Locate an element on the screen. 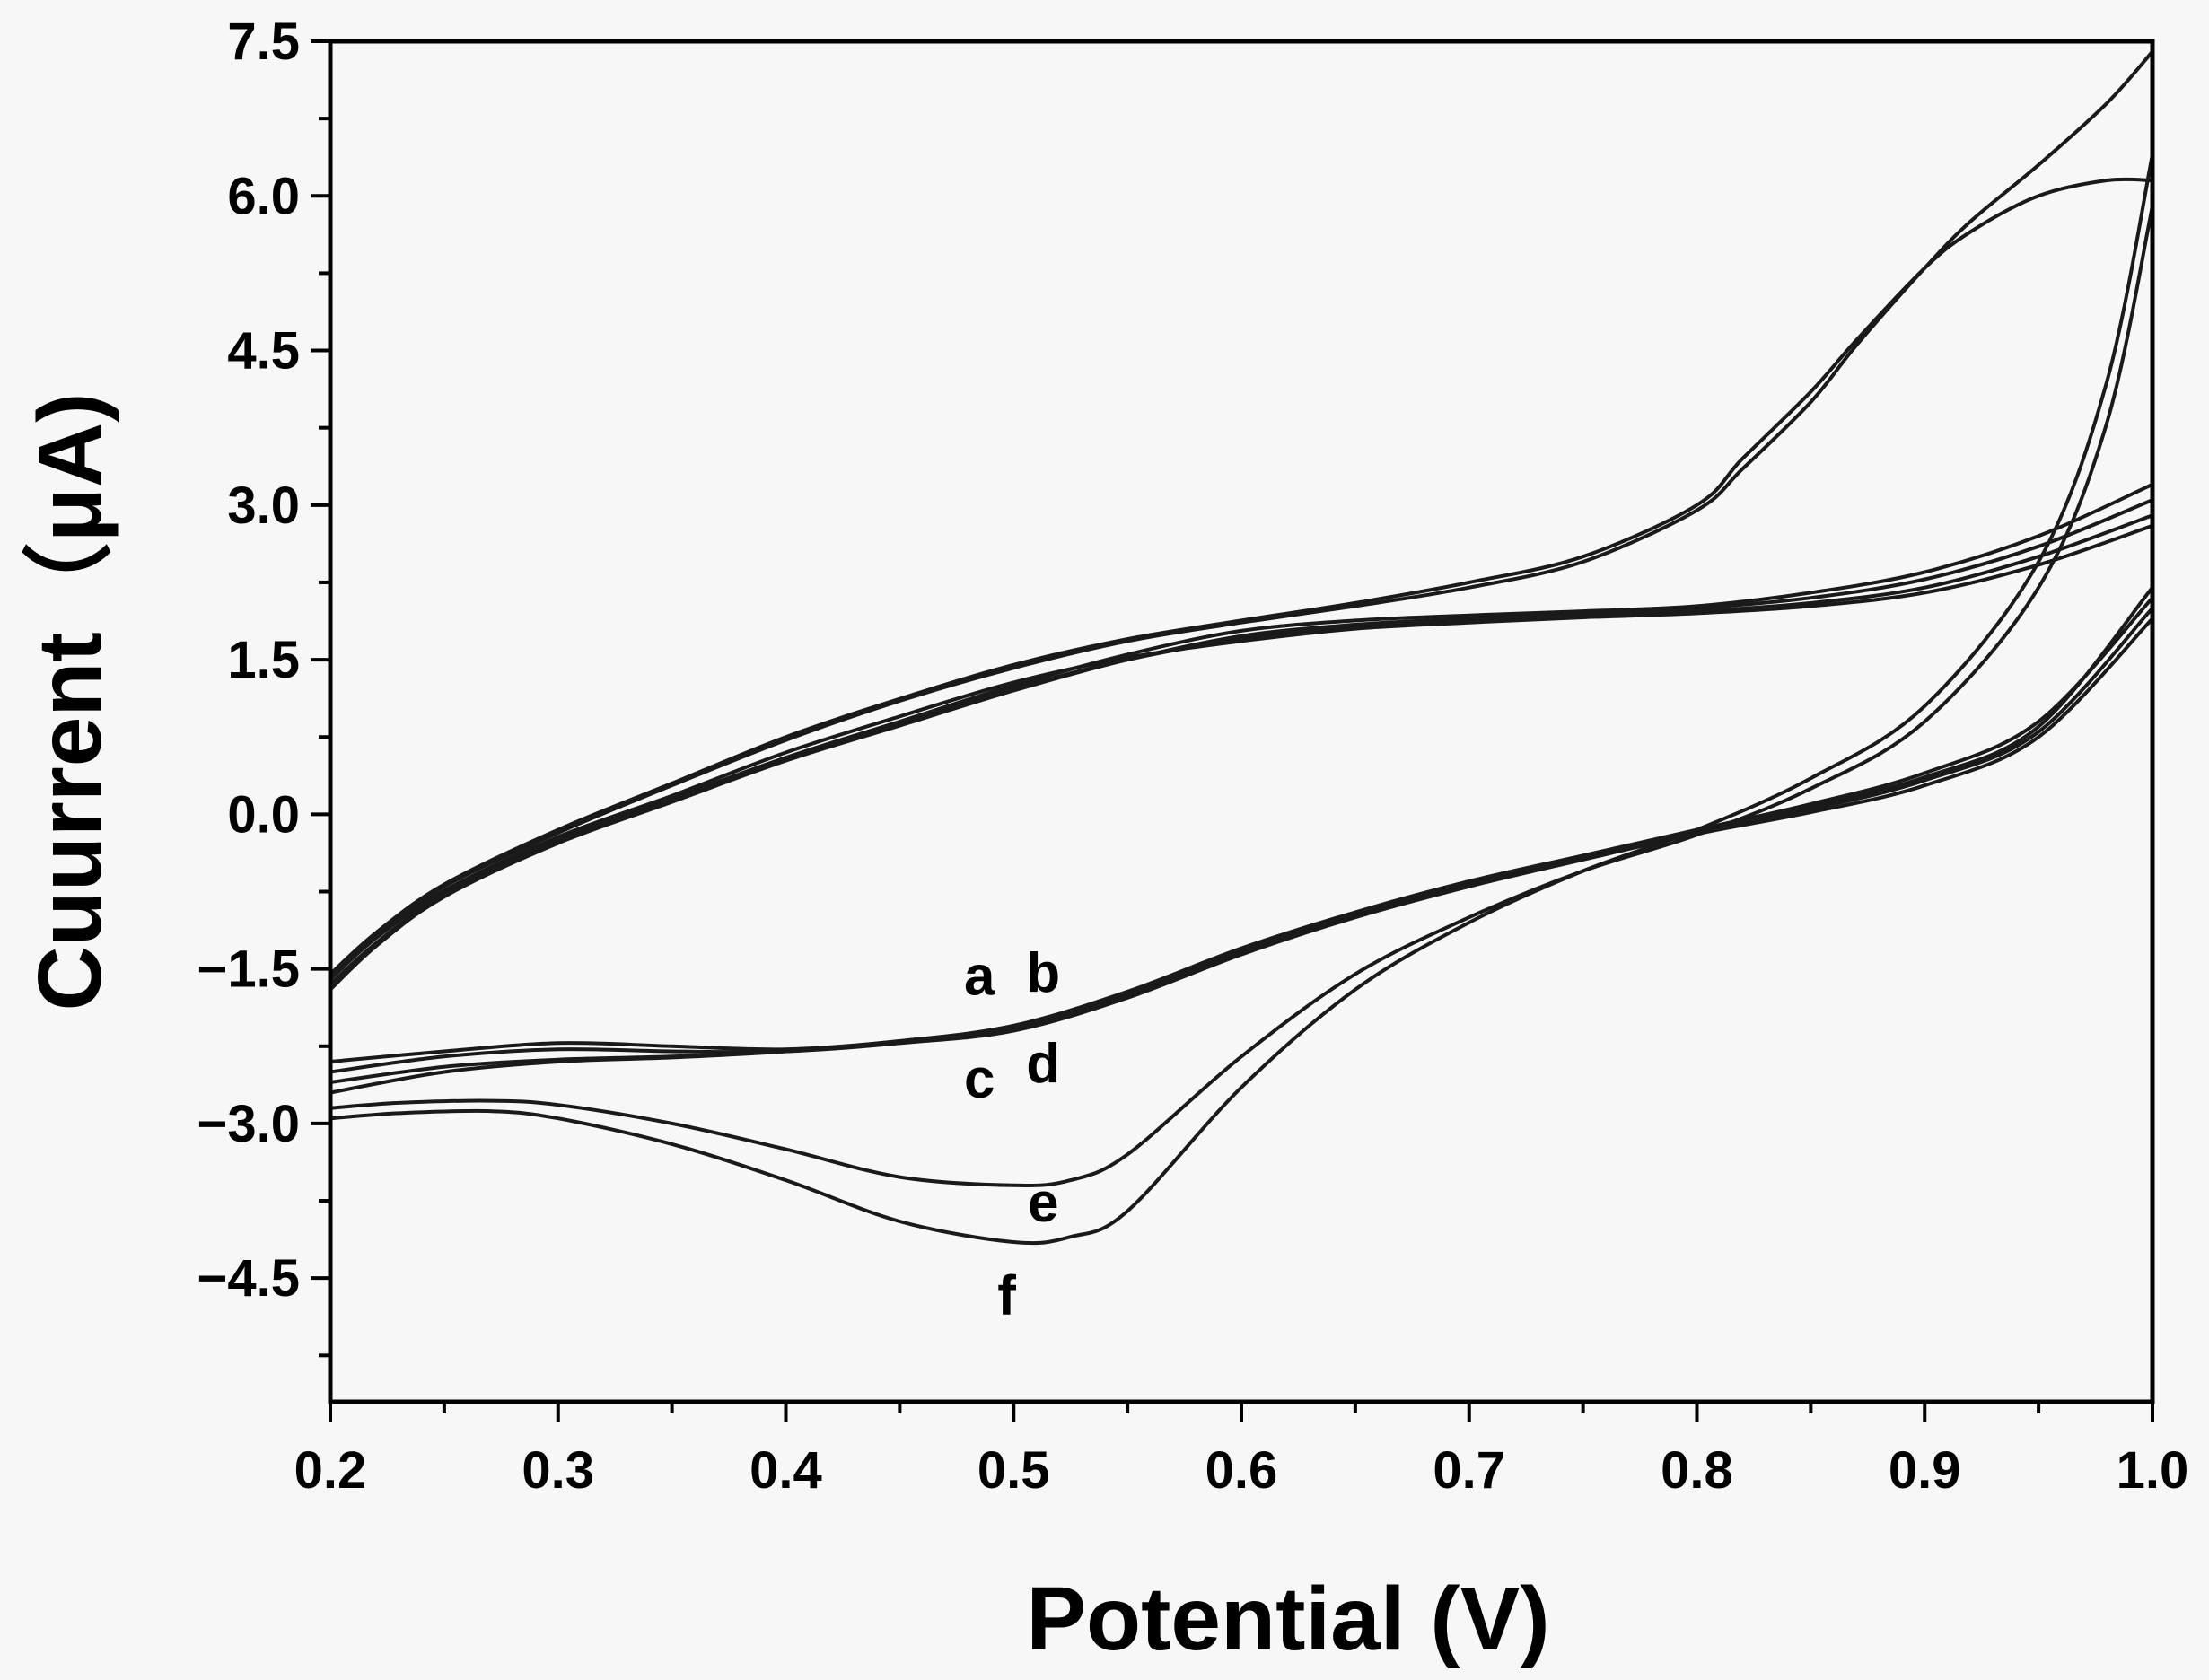  y-tick-label: −4.5 is located at coordinates (249, 1279).